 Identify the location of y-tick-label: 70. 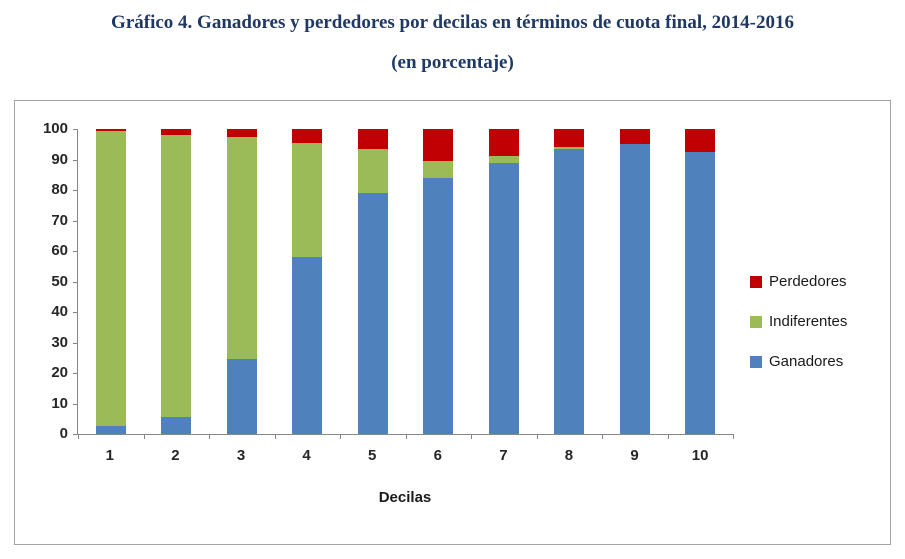
(59, 220).